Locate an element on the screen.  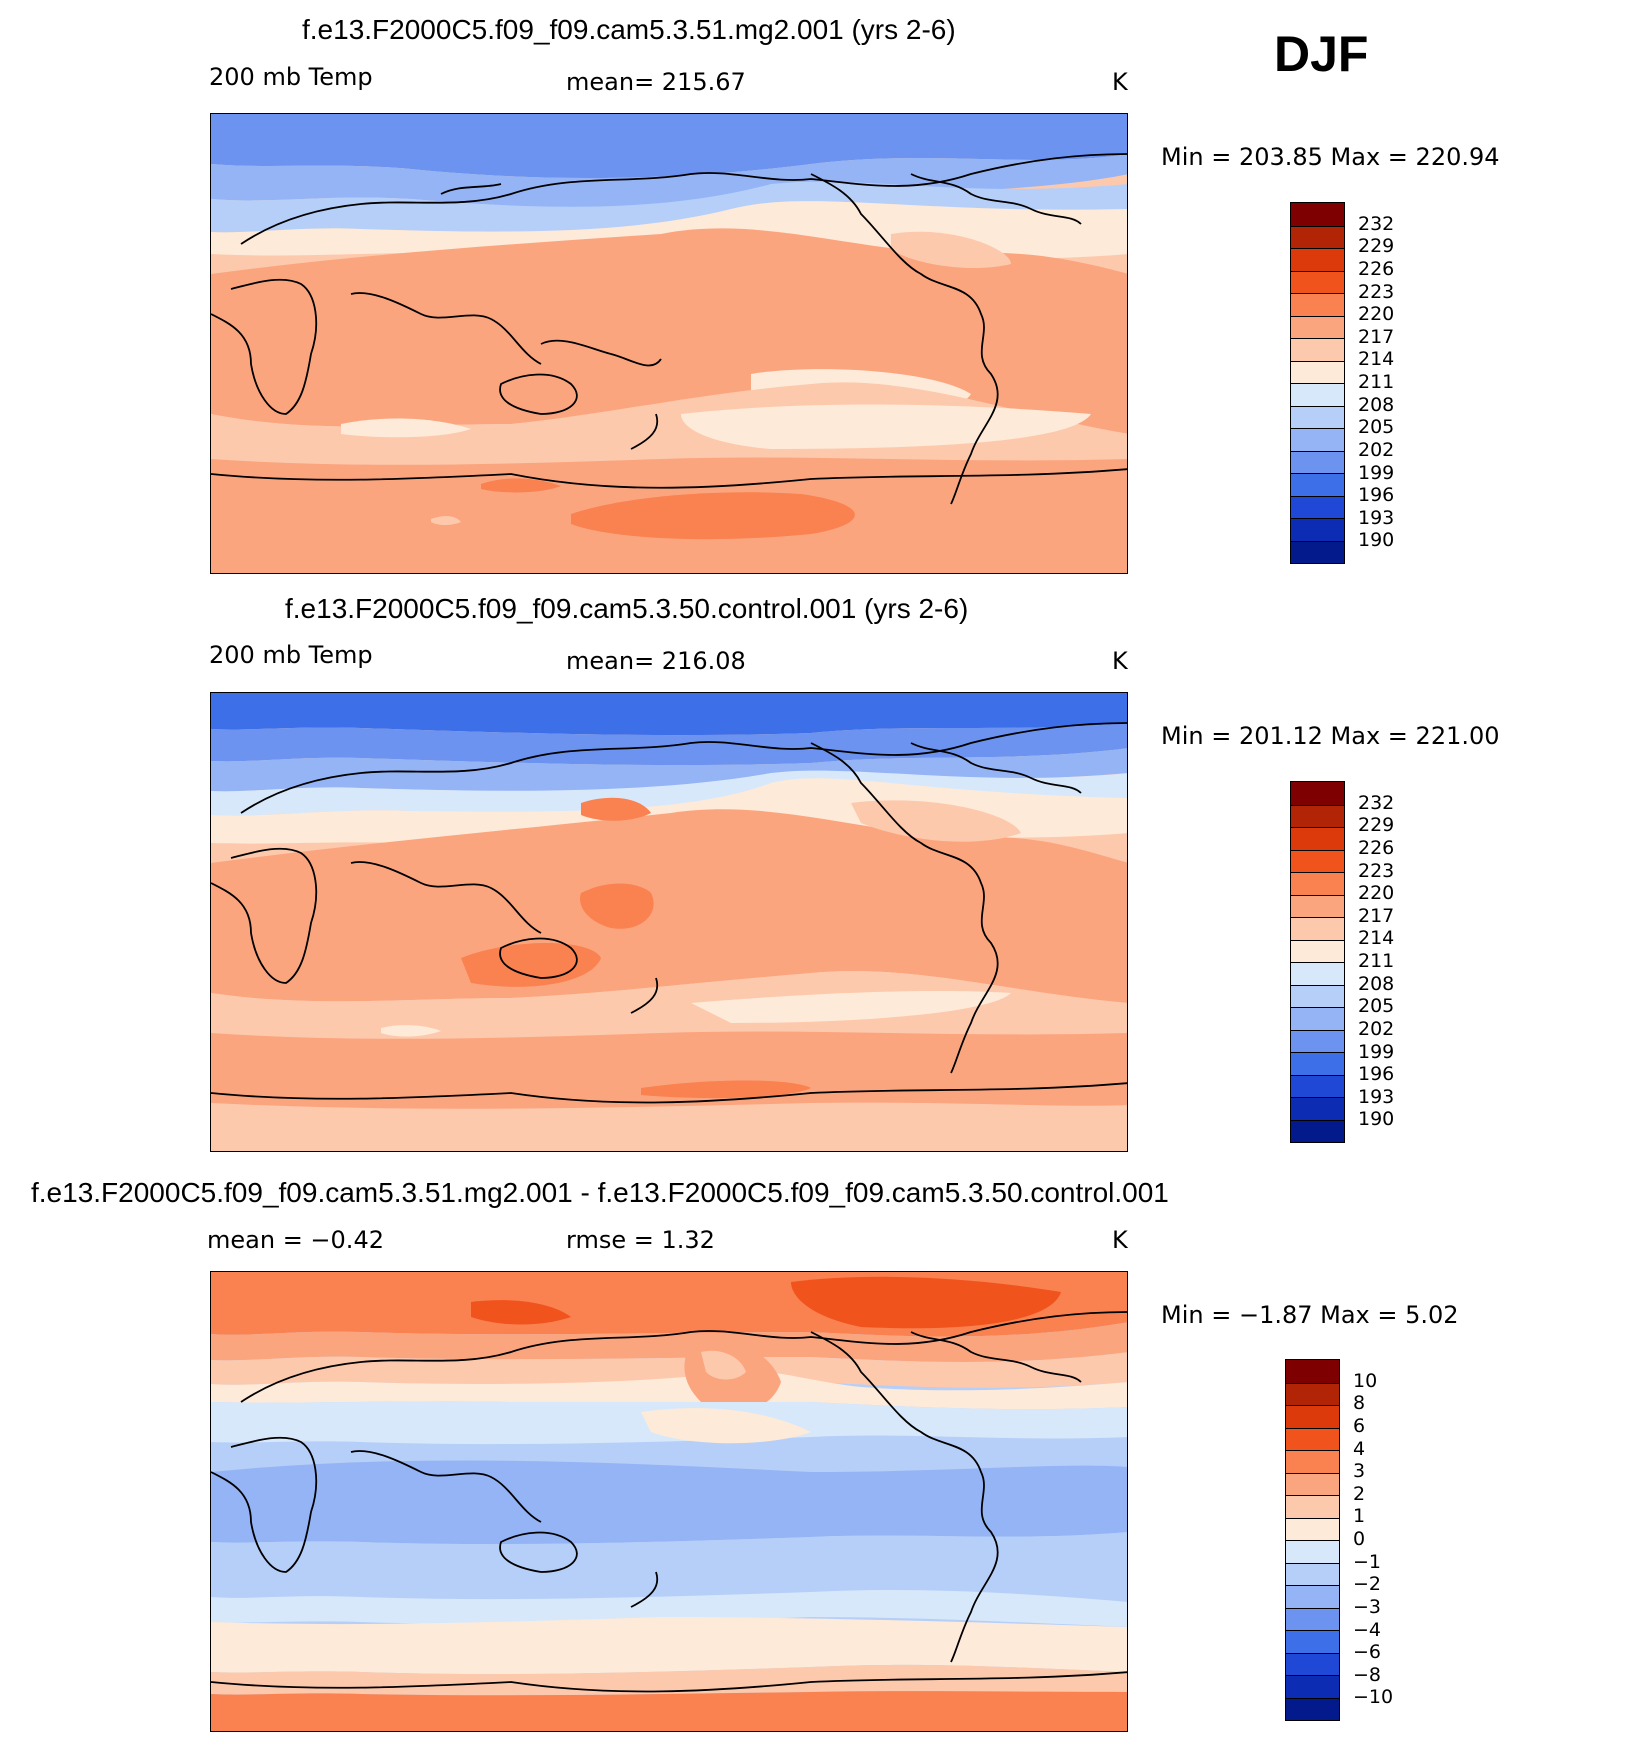
panel-1-contours is located at coordinates (669, 343).